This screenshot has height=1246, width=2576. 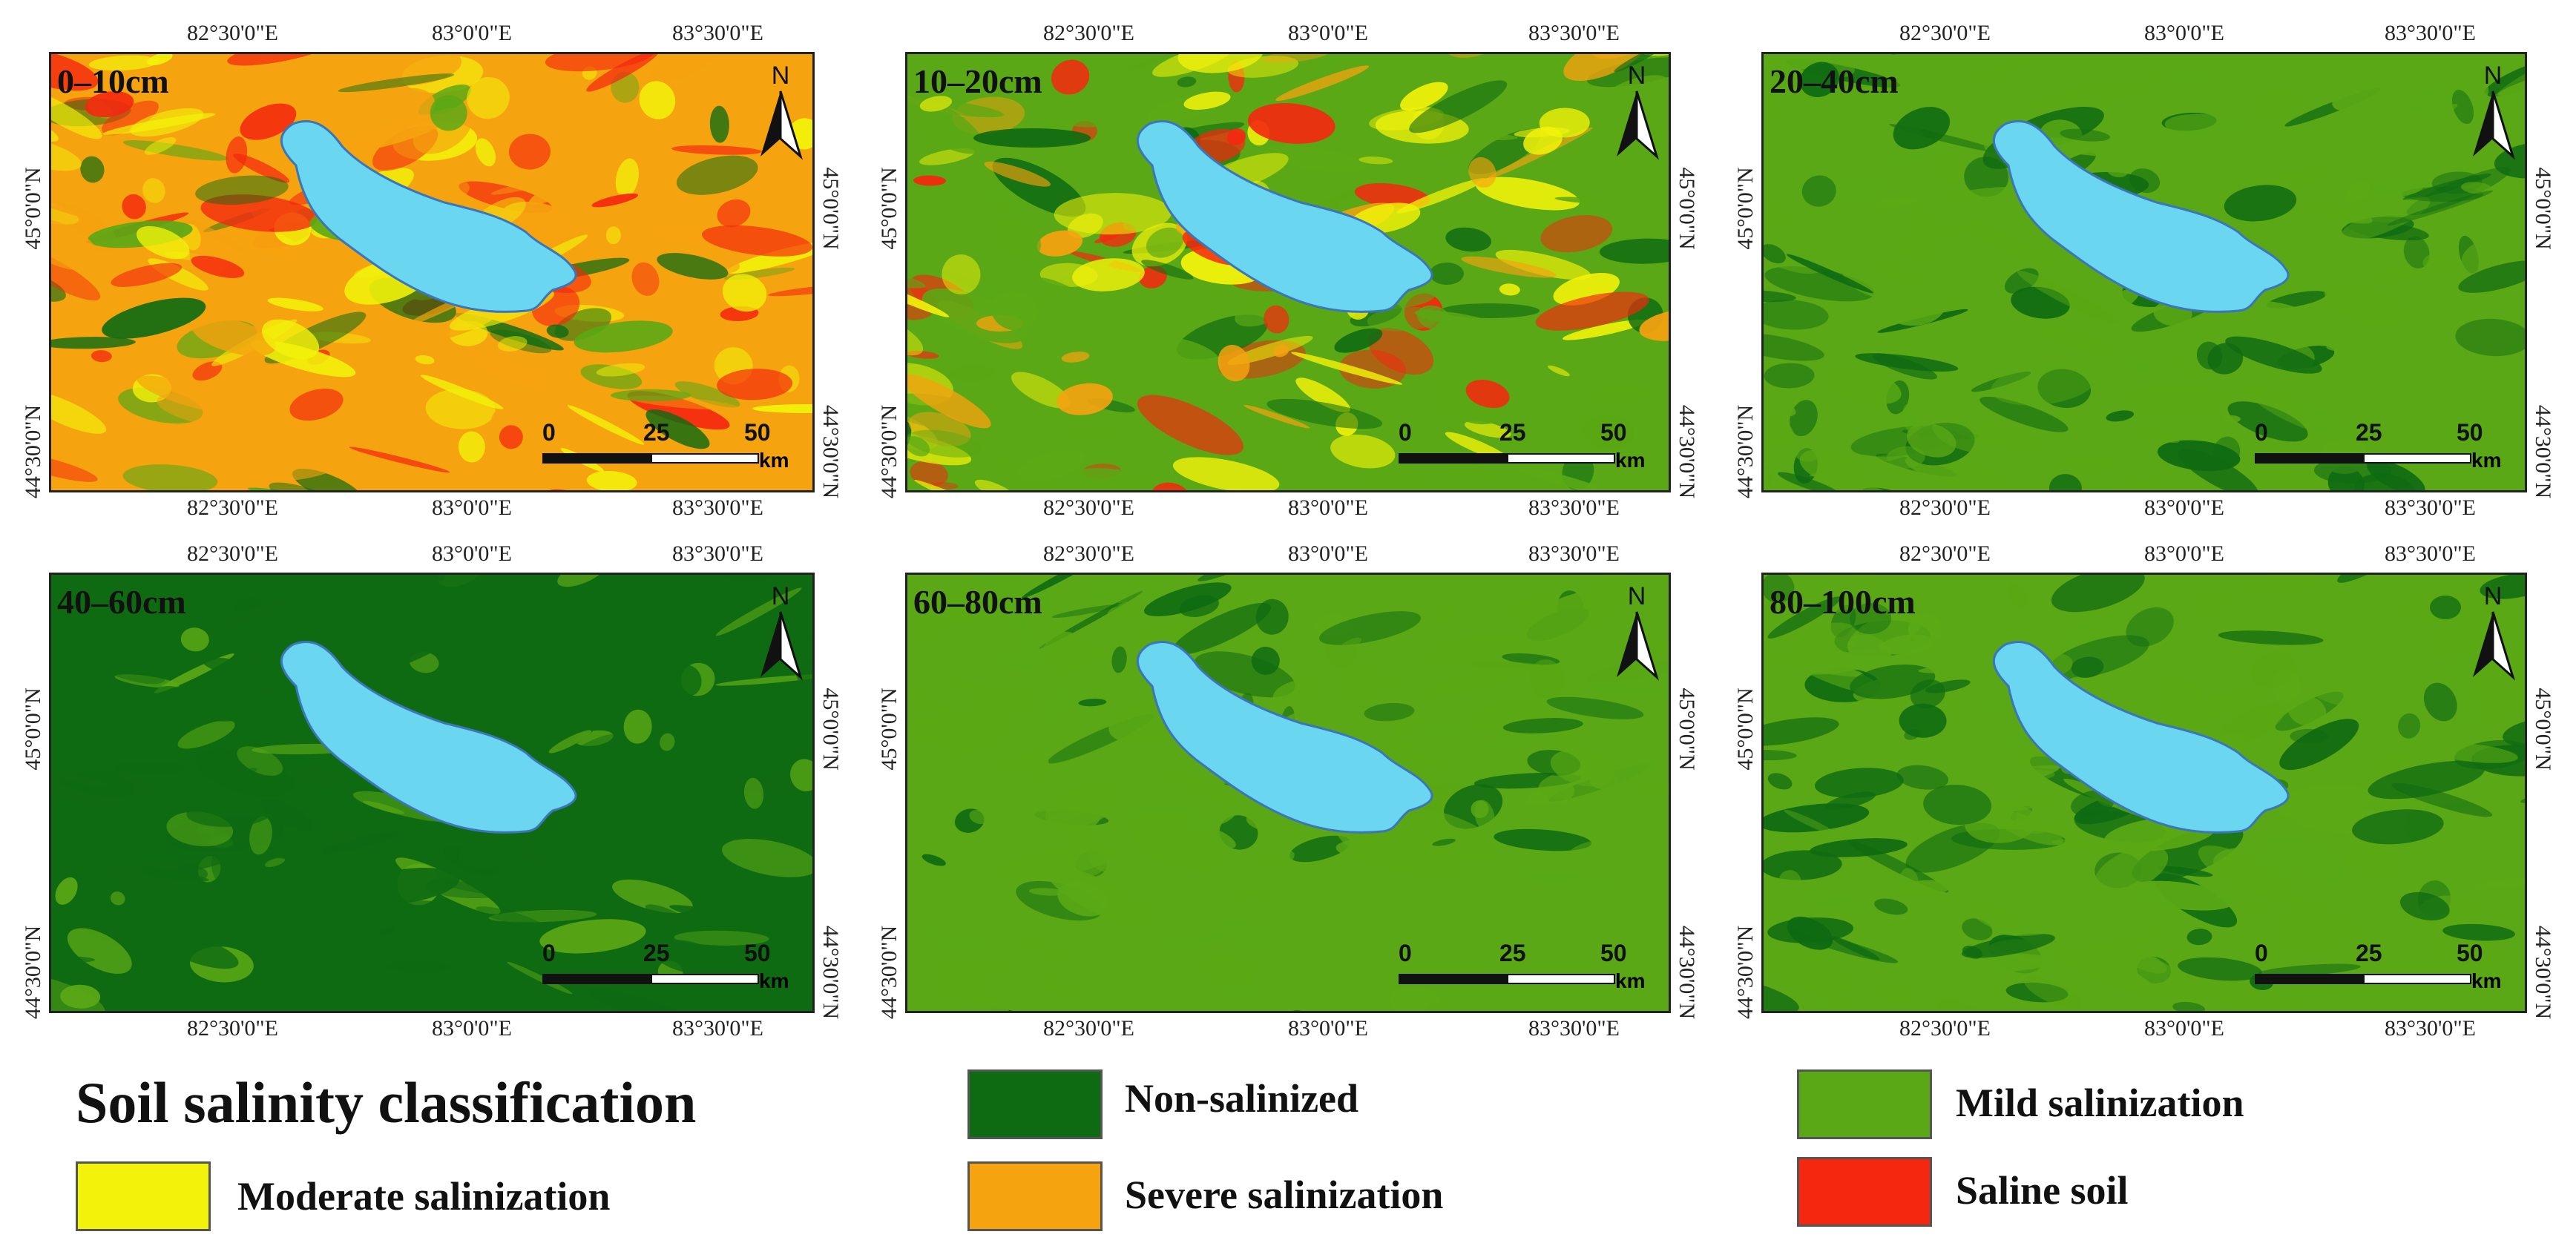 I want to click on legend-swatch-non-salinized, so click(x=1035, y=1104).